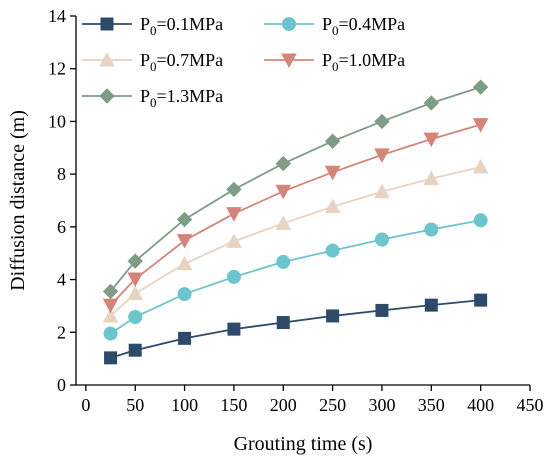 The height and width of the screenshot is (467, 550). I want to click on legend-item-4: P0=1.0MPa, so click(334, 62).